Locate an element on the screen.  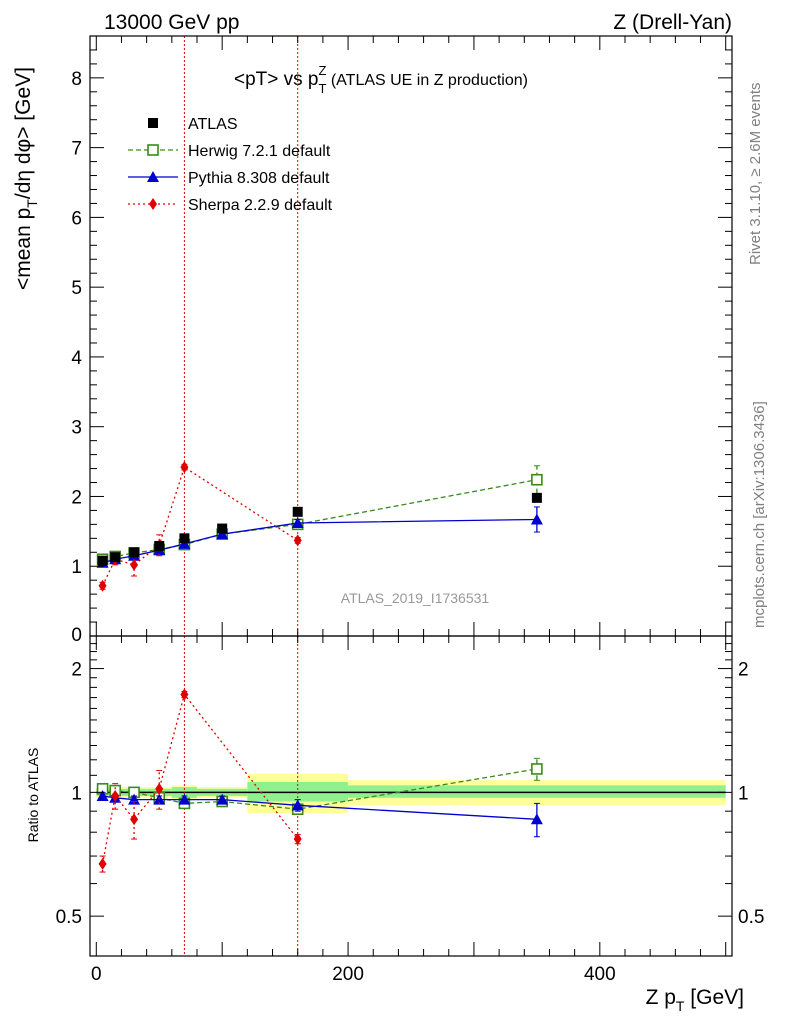
legend-sherpa-2-2-9-default-marker is located at coordinates (153, 204).